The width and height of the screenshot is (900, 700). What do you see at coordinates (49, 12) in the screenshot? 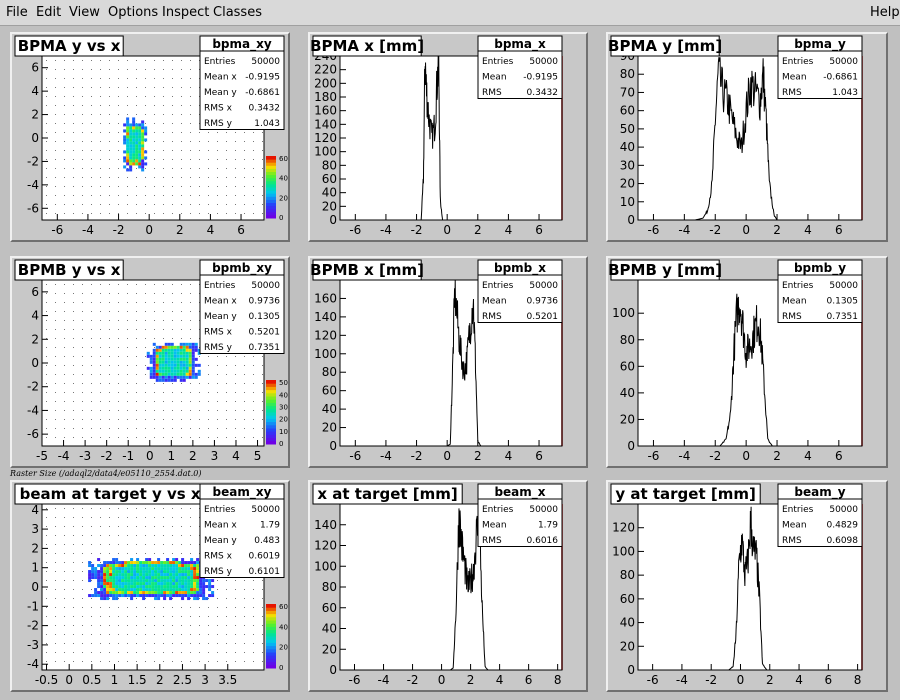
I see `menu-edit: Edit` at bounding box center [49, 12].